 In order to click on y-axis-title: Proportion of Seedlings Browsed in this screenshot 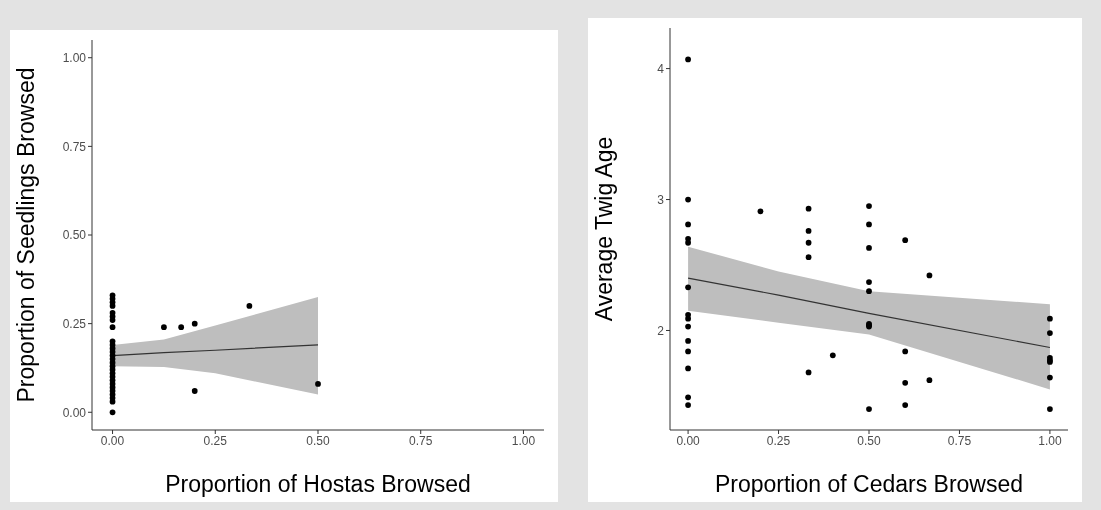, I will do `click(26, 235)`.